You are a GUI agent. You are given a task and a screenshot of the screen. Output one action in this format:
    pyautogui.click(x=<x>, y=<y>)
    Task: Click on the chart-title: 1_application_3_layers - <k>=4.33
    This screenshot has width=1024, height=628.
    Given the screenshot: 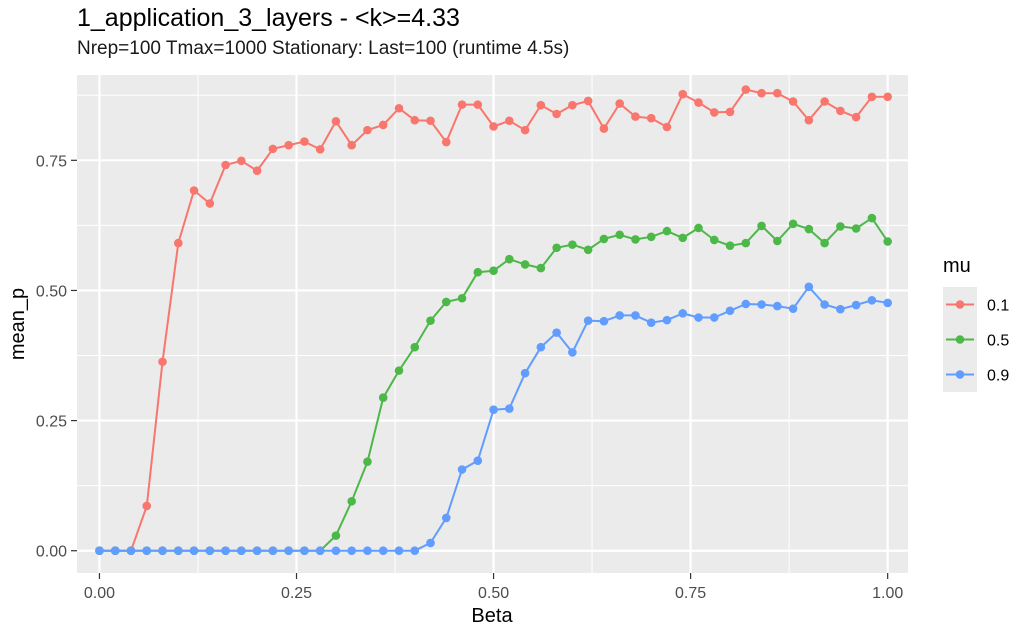 What is the action you would take?
    pyautogui.click(x=268, y=18)
    